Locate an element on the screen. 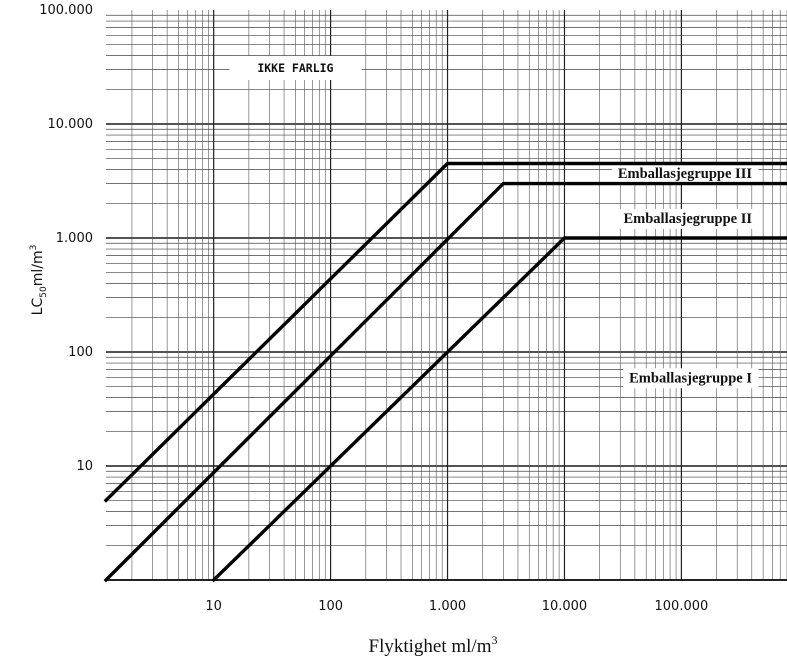  region-label-1: IKKE FARLIG is located at coordinates (295, 68).